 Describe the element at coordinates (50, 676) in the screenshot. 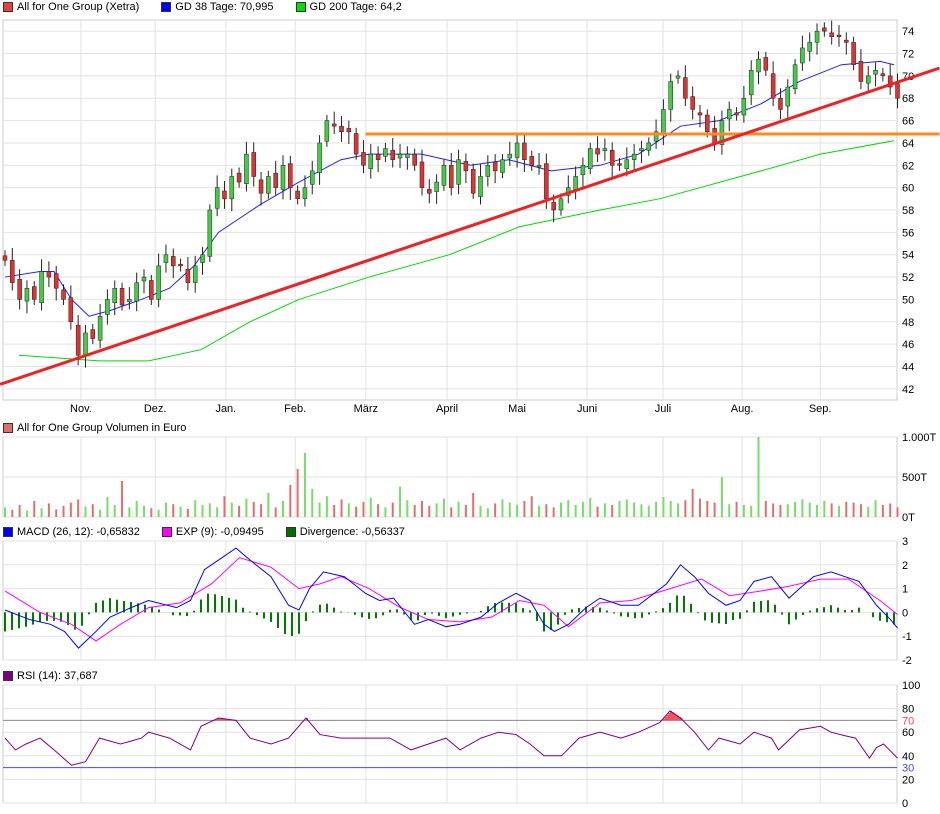

I see `legend-rsi: RSI (14): 37,687` at that location.